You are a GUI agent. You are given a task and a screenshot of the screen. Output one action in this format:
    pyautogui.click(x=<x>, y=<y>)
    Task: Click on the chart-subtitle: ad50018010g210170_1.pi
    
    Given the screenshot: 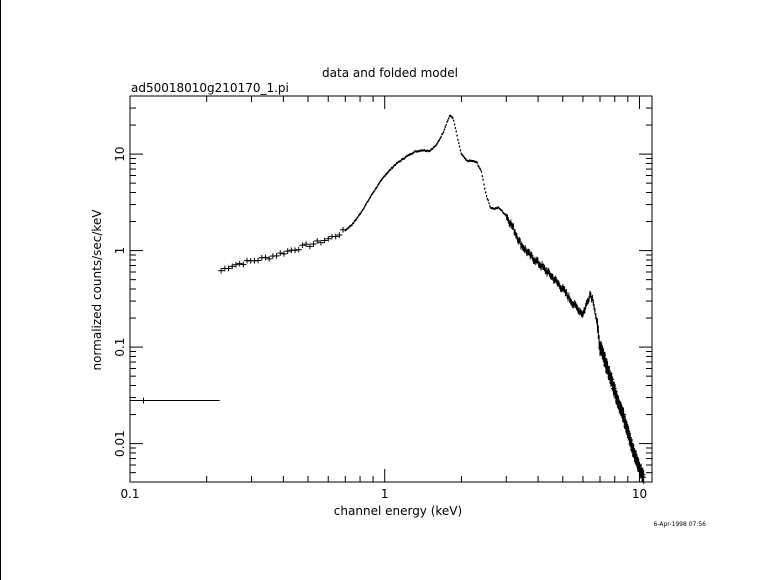 What is the action you would take?
    pyautogui.click(x=210, y=88)
    